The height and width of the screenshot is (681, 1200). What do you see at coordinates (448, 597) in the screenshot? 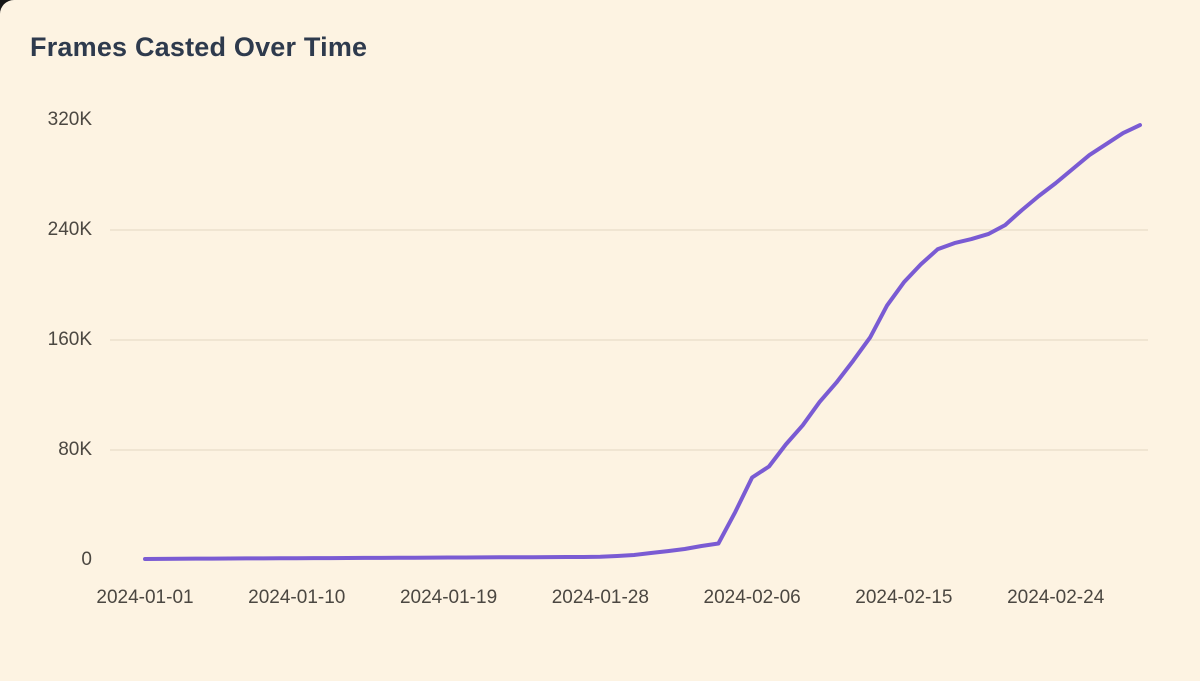
I see `x-tick-label-2024-01-19: 2024-01-19` at bounding box center [448, 597].